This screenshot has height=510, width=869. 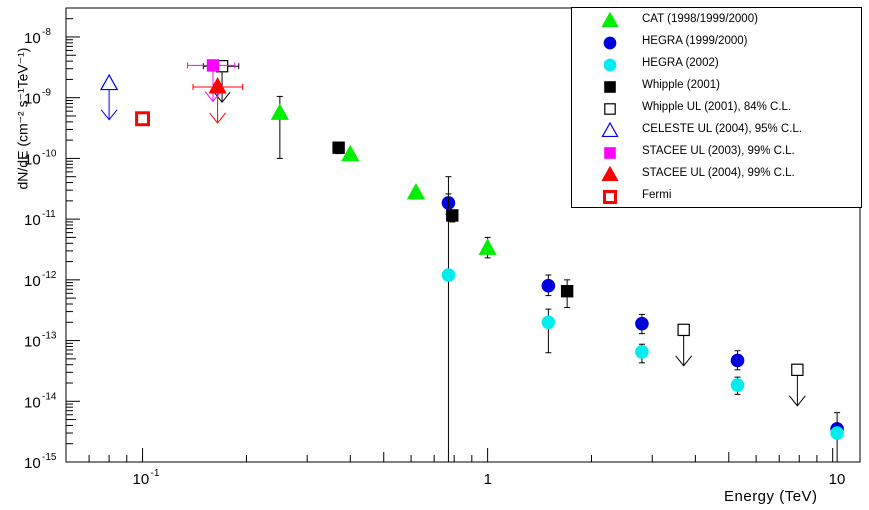 I want to click on legend-label: Whipple (2001), so click(x=681, y=85).